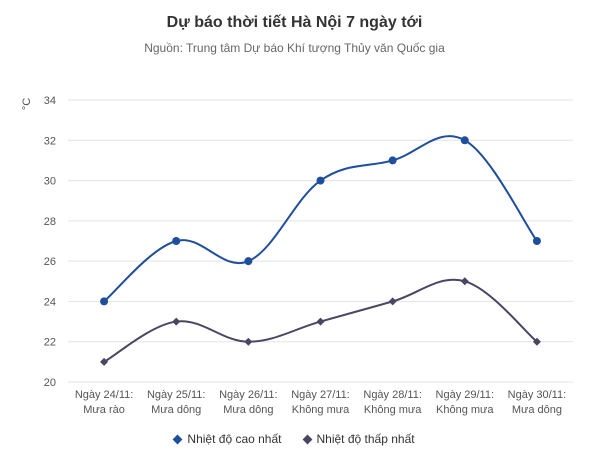 Image resolution: width=589 pixels, height=462 pixels. Describe the element at coordinates (27, 104) in the screenshot. I see `y-axis-label: °C` at that location.